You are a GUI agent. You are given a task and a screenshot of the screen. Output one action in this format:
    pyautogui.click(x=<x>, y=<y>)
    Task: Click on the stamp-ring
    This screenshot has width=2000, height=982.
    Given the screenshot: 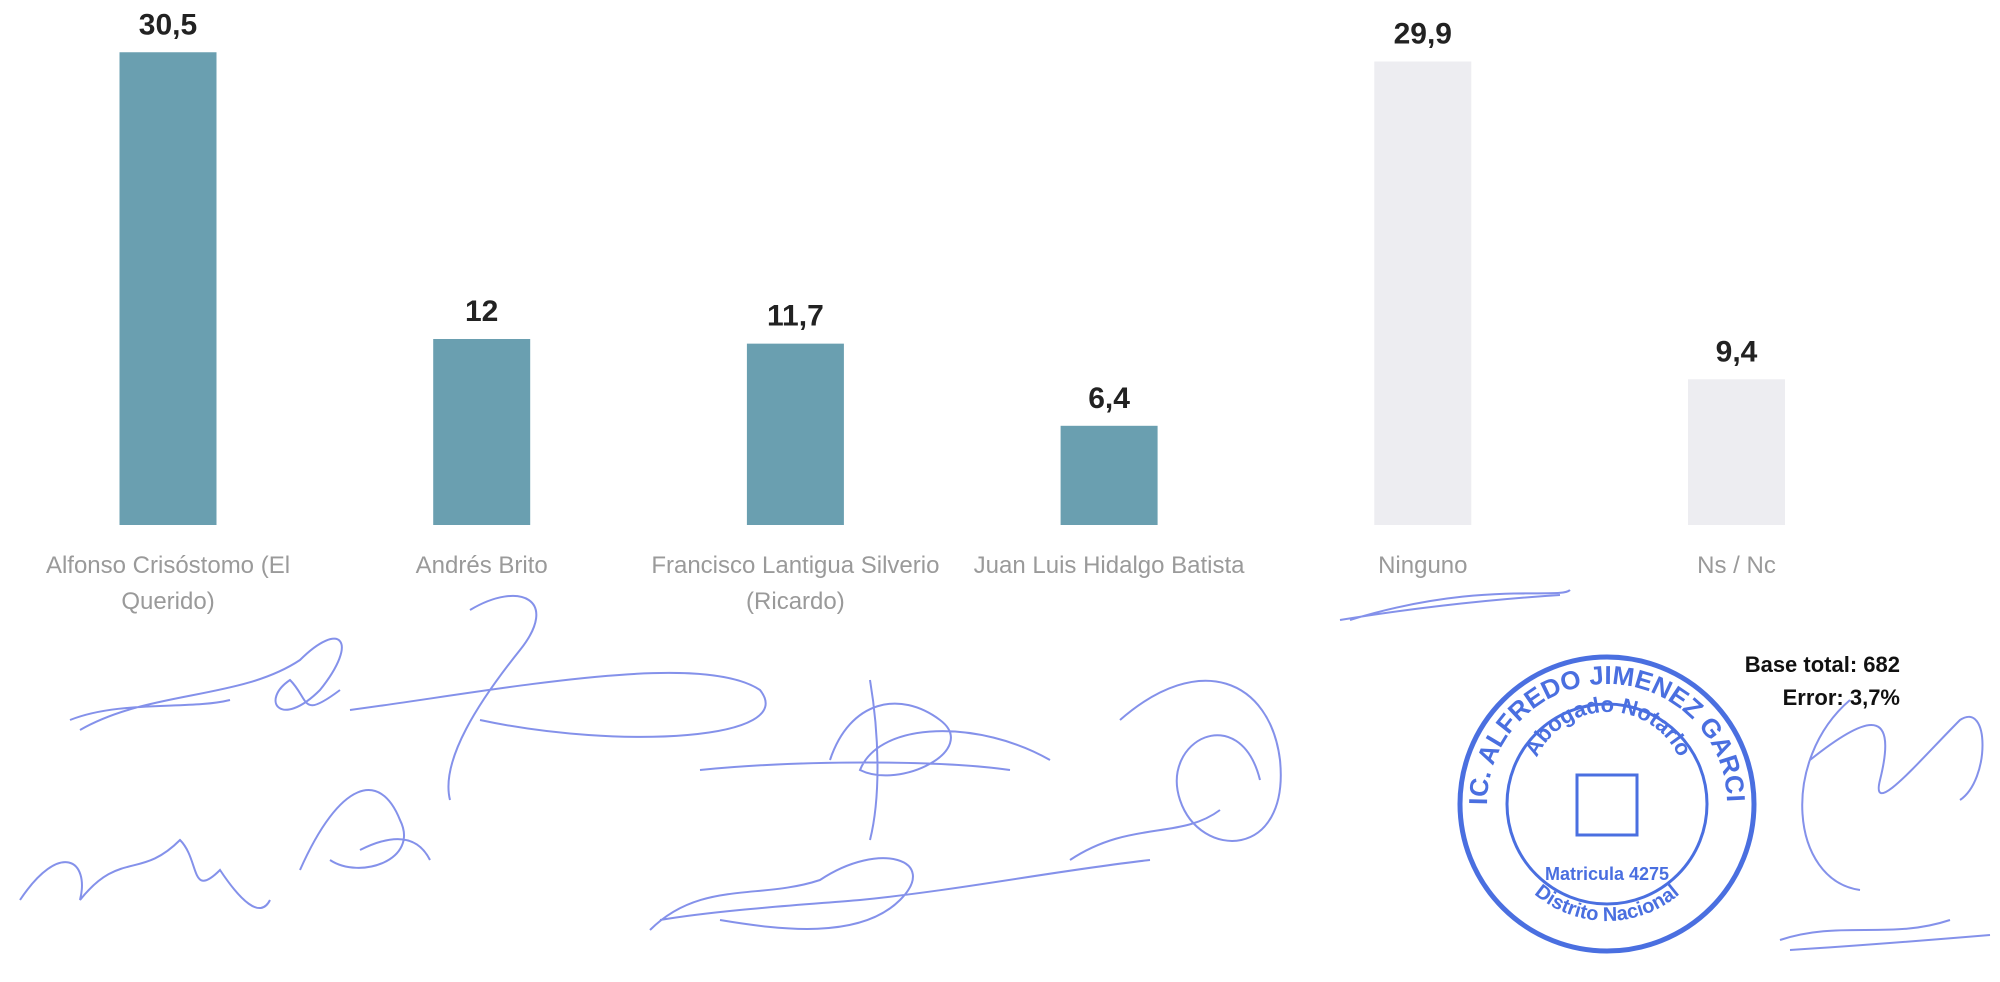 What is the action you would take?
    pyautogui.click(x=1607, y=804)
    